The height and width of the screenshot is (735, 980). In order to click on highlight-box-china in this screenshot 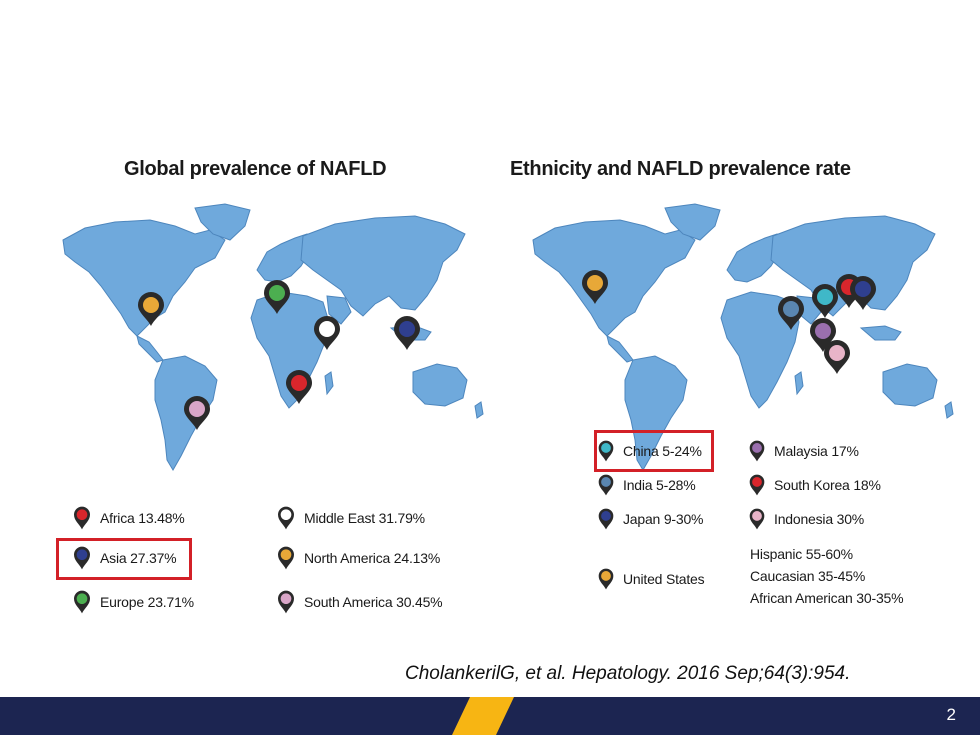, I will do `click(654, 451)`.